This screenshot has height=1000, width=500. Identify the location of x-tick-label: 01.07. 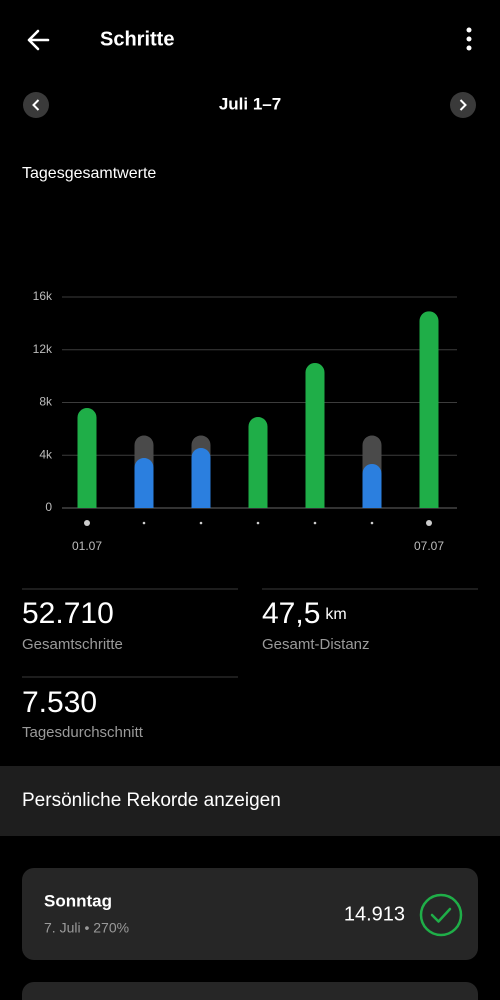
(87, 546).